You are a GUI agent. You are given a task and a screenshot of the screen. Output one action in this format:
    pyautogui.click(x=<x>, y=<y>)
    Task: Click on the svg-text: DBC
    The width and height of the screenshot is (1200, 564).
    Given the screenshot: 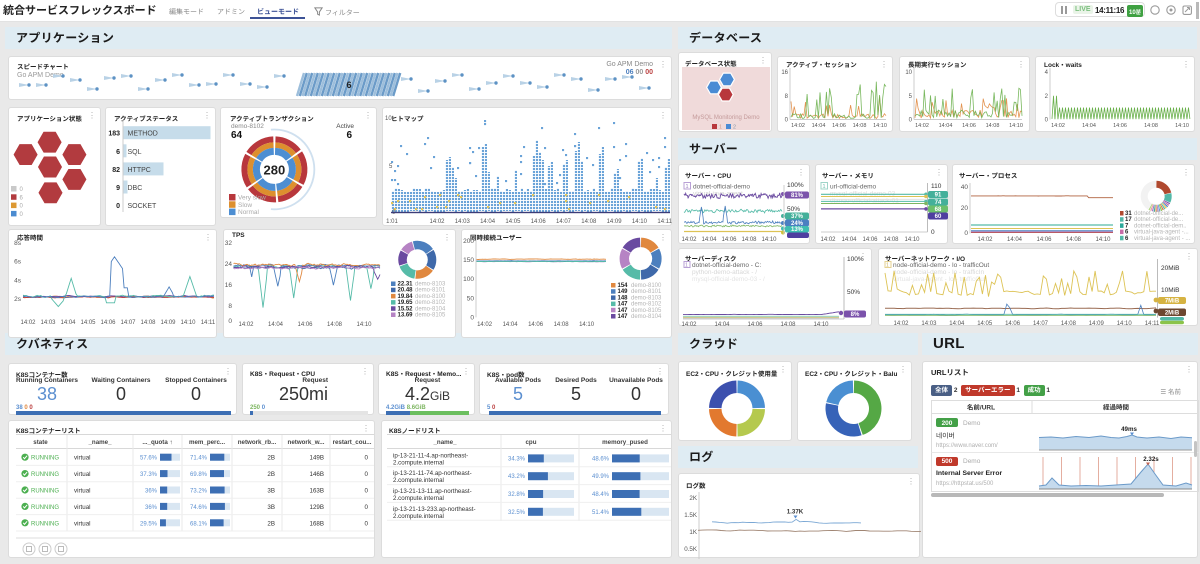 What is the action you would take?
    pyautogui.click(x=135, y=188)
    